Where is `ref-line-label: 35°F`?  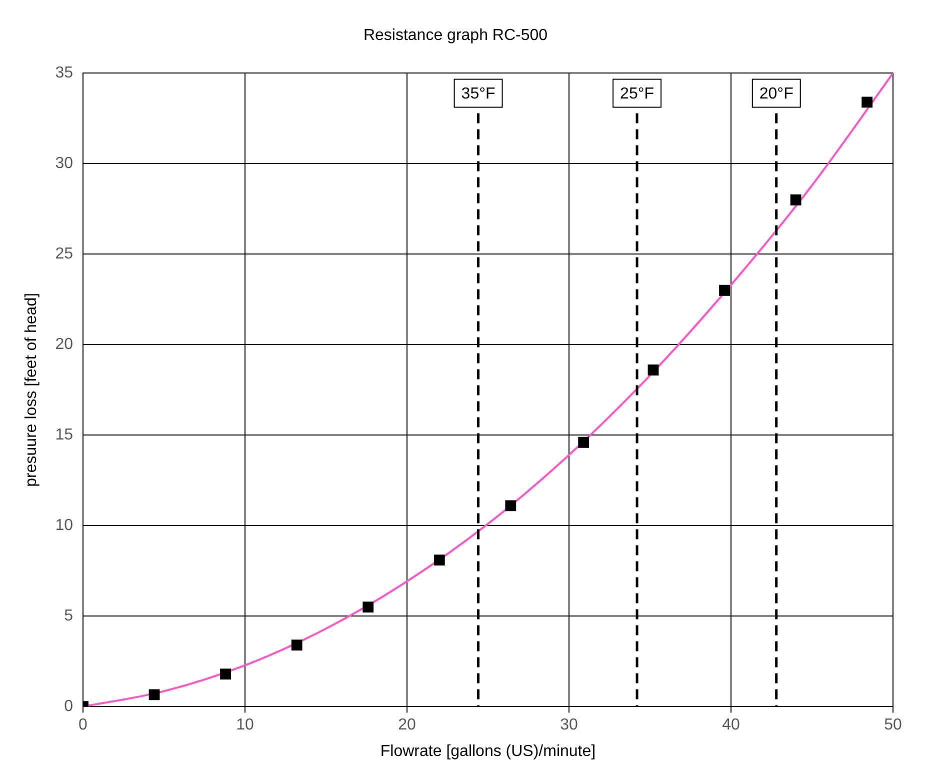
ref-line-label: 35°F is located at coordinates (478, 94).